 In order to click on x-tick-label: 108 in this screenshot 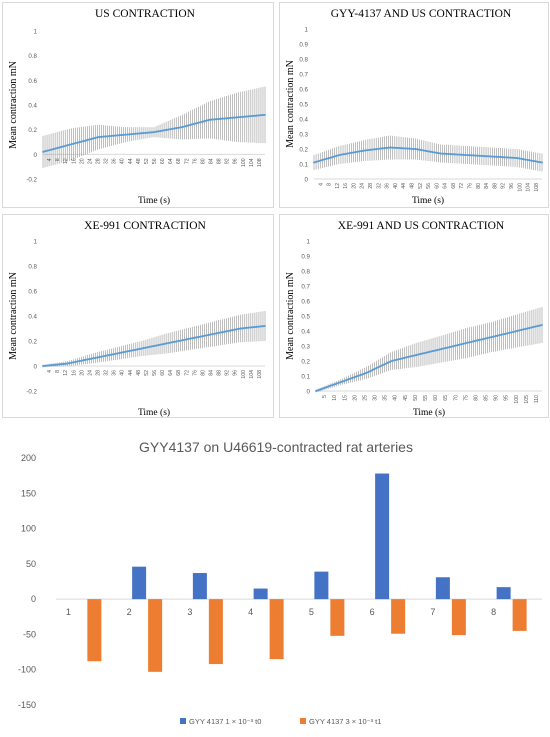, I will do `click(260, 162)`.